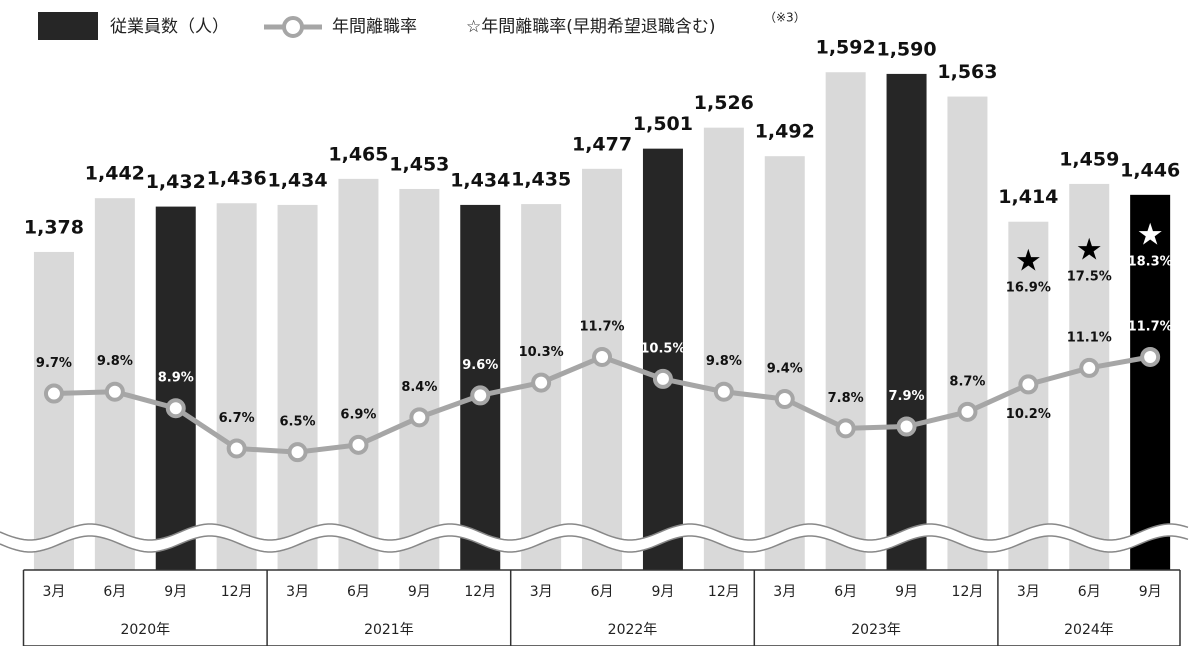 This screenshot has width=1191, height=646. What do you see at coordinates (541, 180) in the screenshot?
I see `bar-value-label: 1,435` at bounding box center [541, 180].